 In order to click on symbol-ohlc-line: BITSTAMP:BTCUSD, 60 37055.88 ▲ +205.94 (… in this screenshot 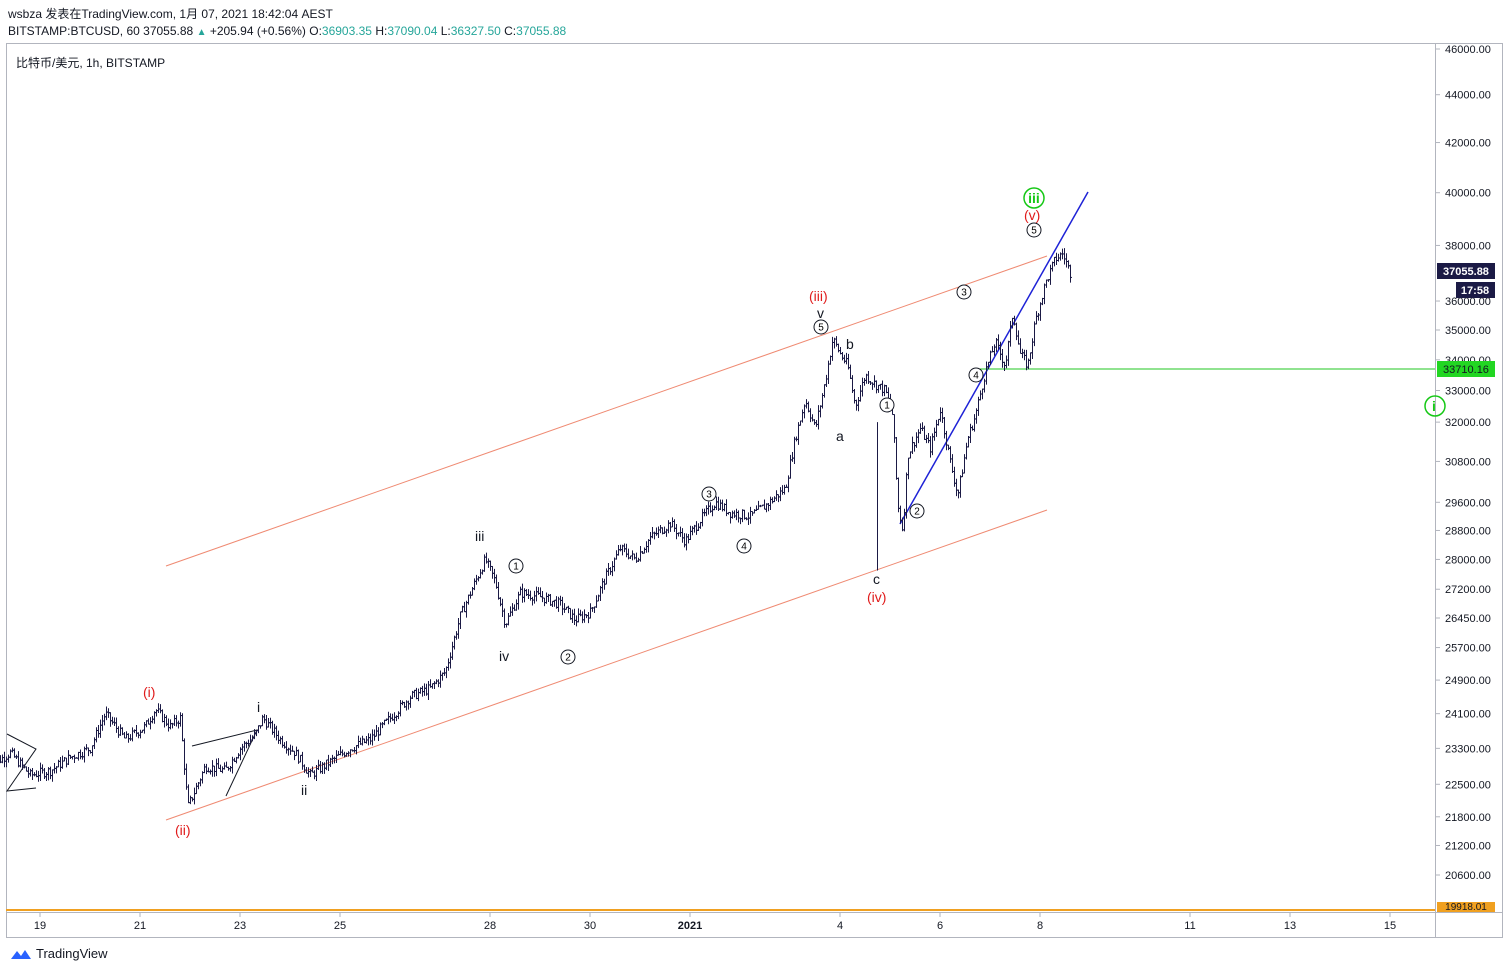, I will do `click(287, 31)`.